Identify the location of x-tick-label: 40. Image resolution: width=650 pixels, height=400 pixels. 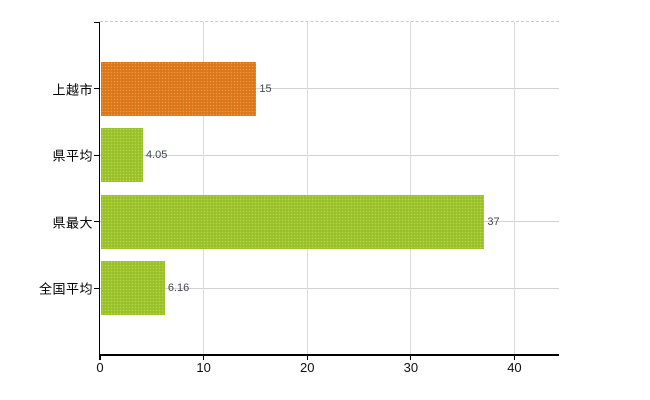
(514, 367).